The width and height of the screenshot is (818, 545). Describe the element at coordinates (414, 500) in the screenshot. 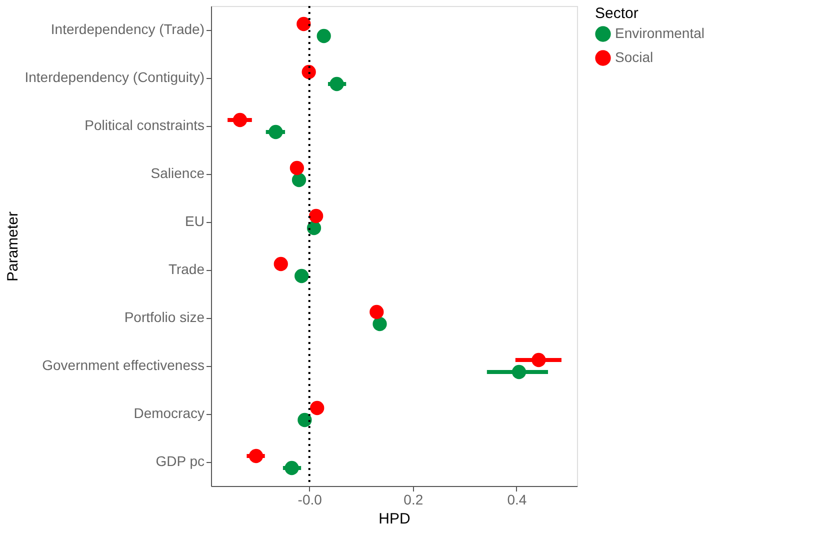

I see `x-tick-label: 0.2` at that location.